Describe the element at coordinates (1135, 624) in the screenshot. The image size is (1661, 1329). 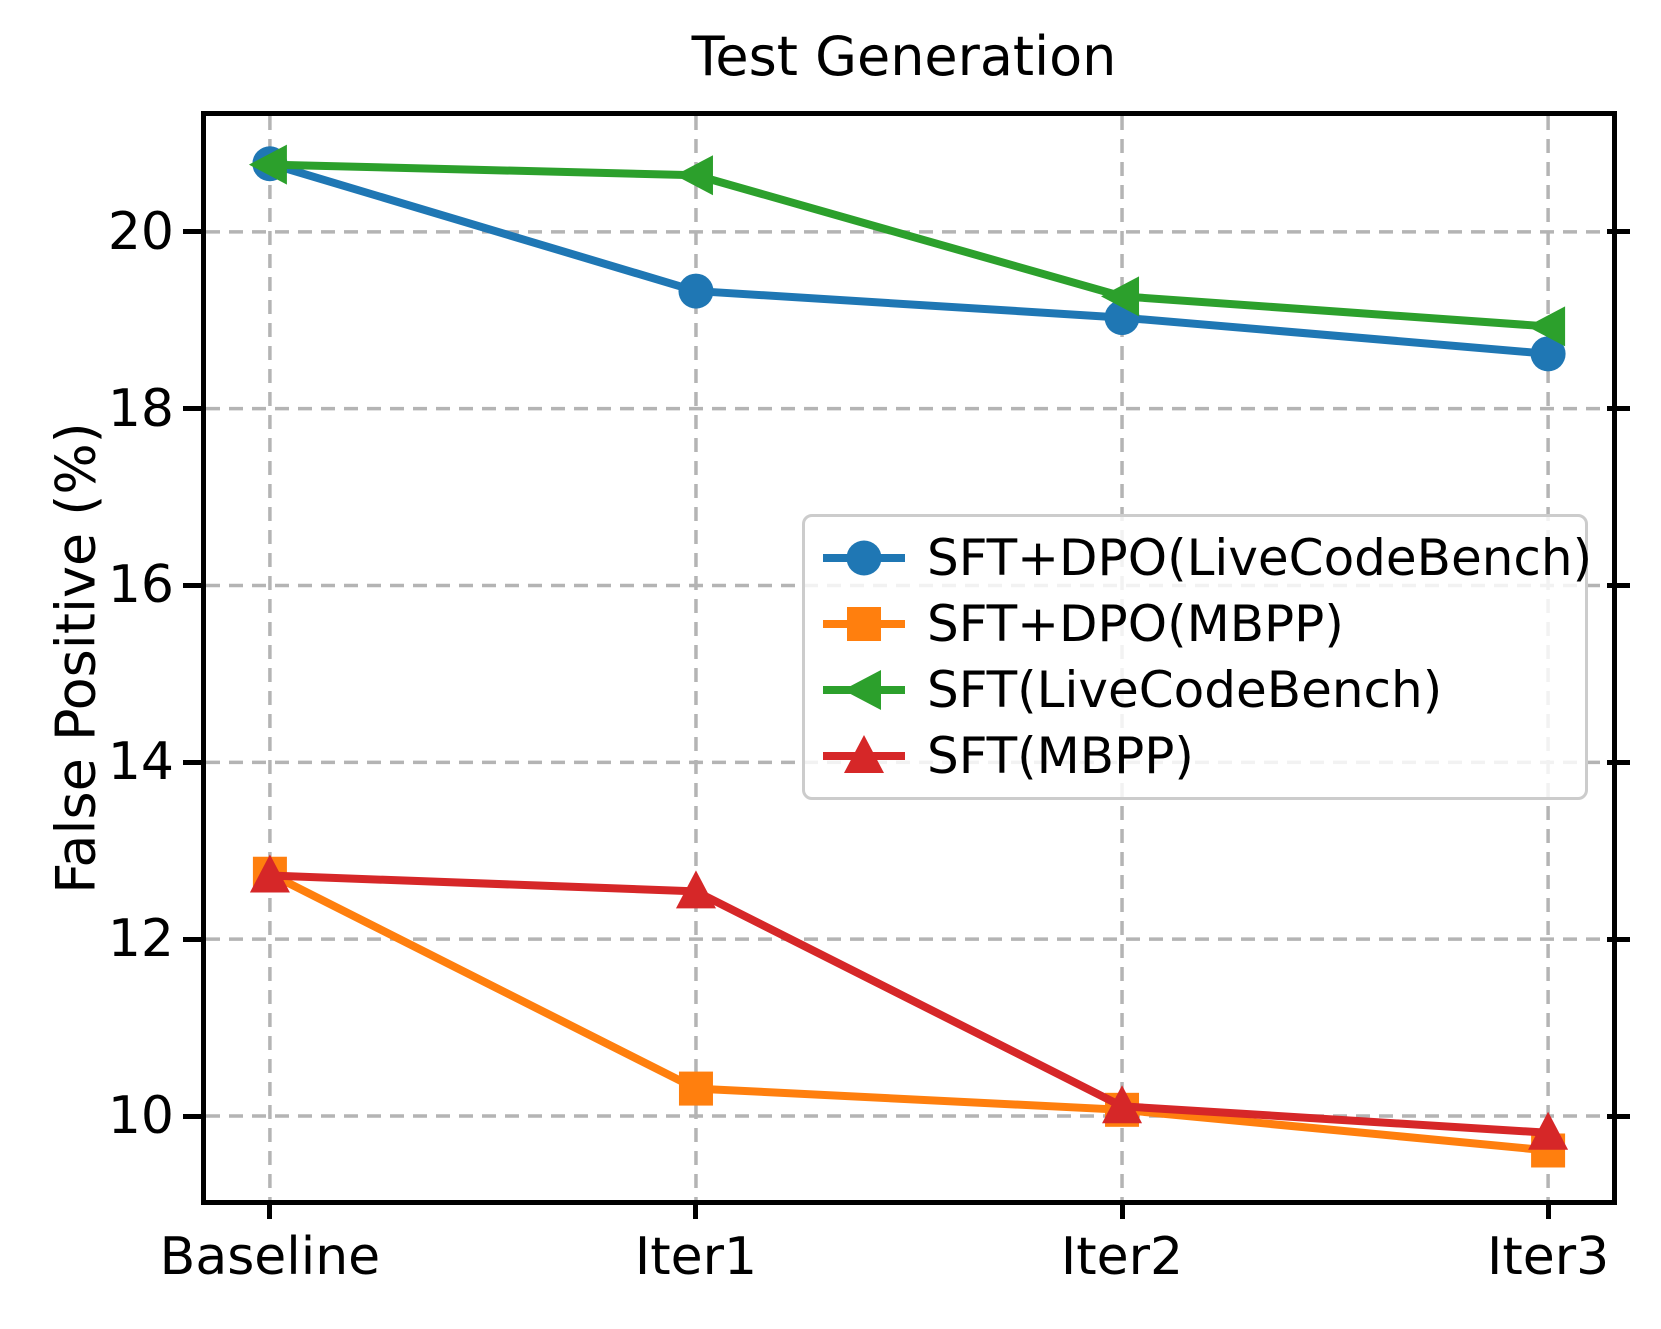
I see `legend-label: SFT+DPO(MBPP)` at that location.